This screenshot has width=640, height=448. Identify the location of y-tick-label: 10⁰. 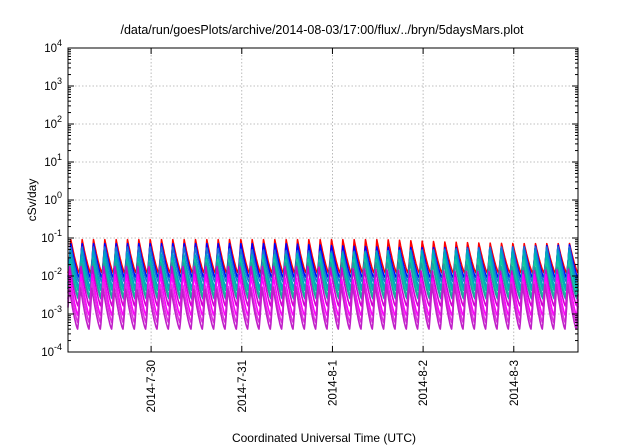
(53, 198).